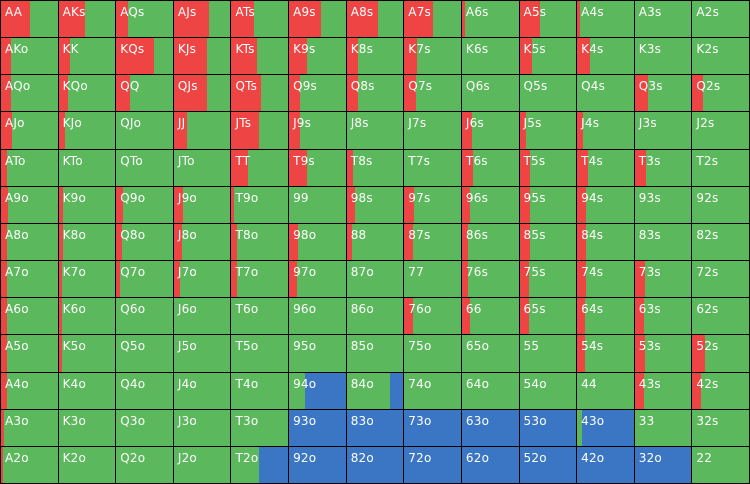  I want to click on hand-cell: J3s, so click(663, 130).